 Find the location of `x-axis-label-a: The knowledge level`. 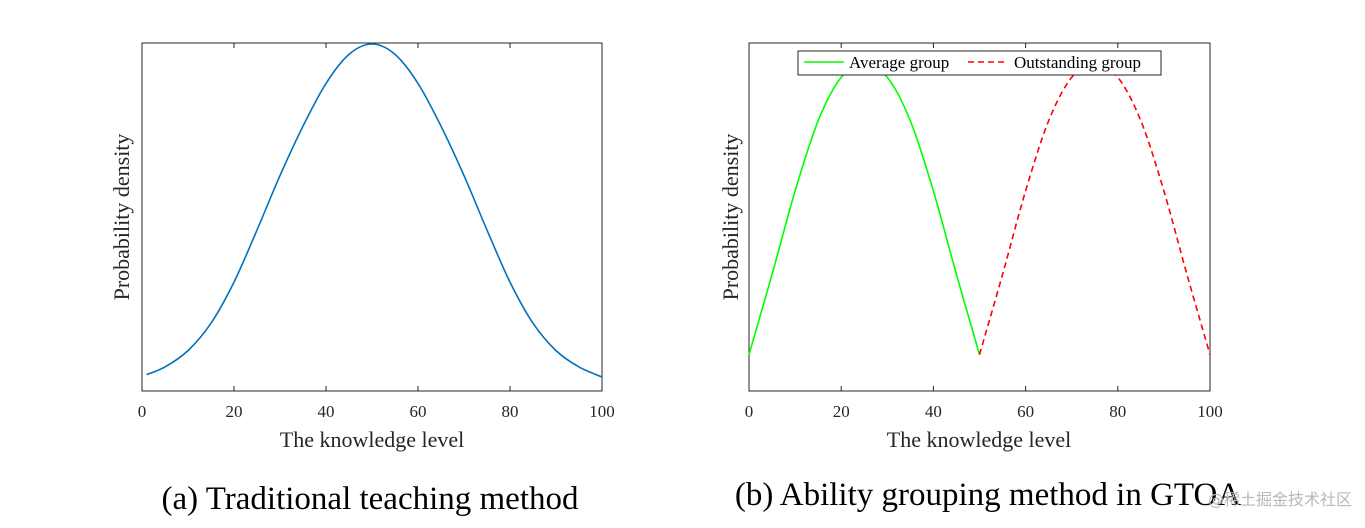

x-axis-label-a: The knowledge level is located at coordinates (372, 439).